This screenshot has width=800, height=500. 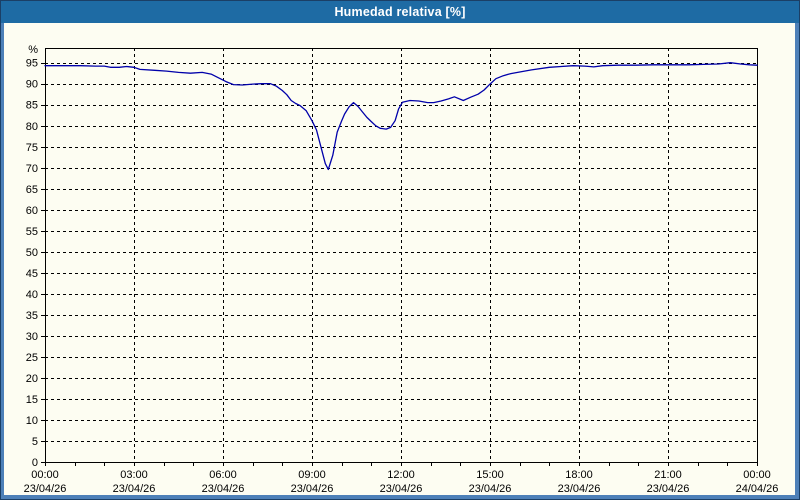 What do you see at coordinates (35, 463) in the screenshot?
I see `y-tick-label: 0` at bounding box center [35, 463].